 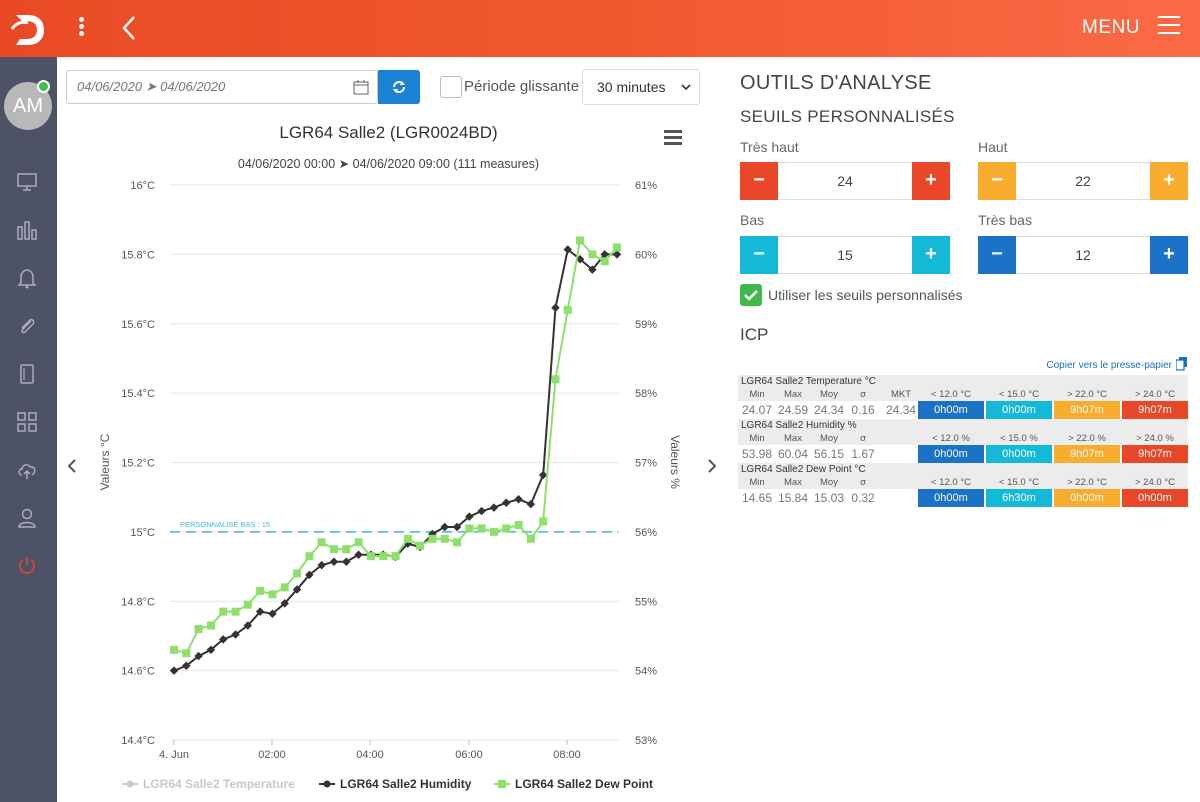 I want to click on bar-chart-icon, so click(x=27, y=230).